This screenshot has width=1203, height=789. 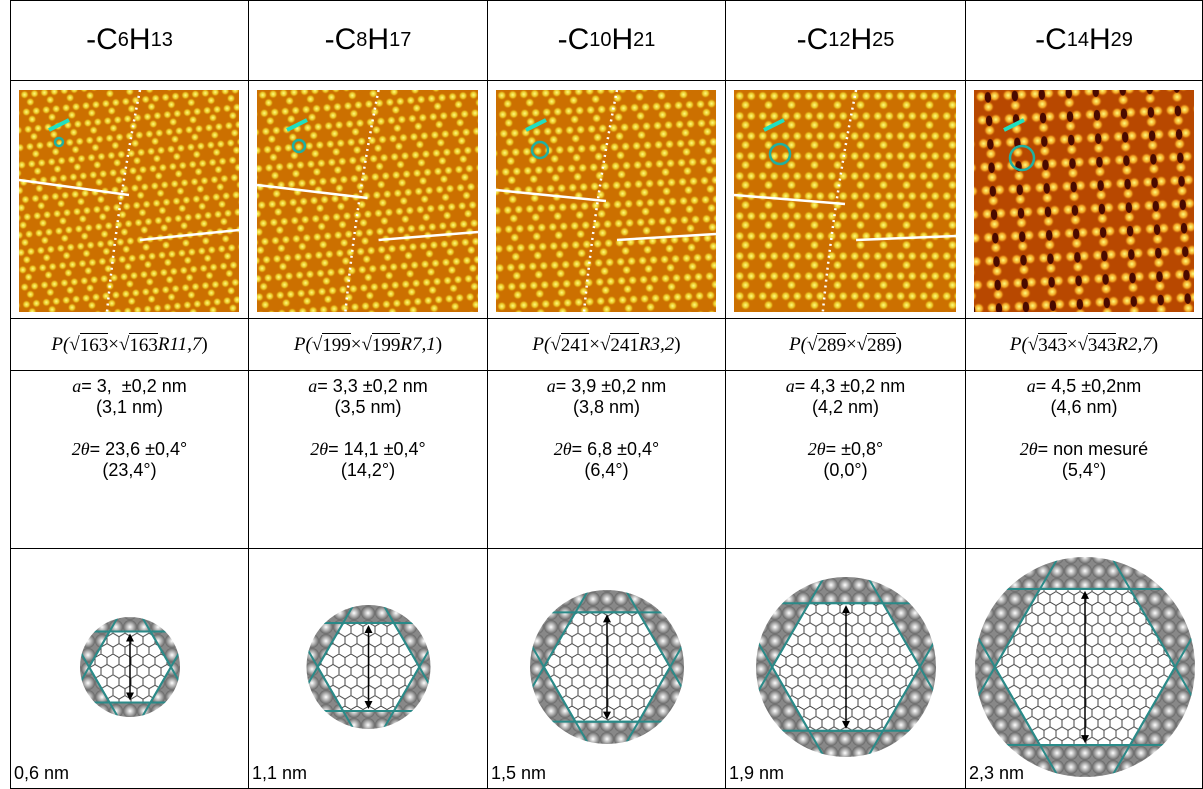 What do you see at coordinates (1084, 470) in the screenshot?
I see `angle-calc: (5,4°)` at bounding box center [1084, 470].